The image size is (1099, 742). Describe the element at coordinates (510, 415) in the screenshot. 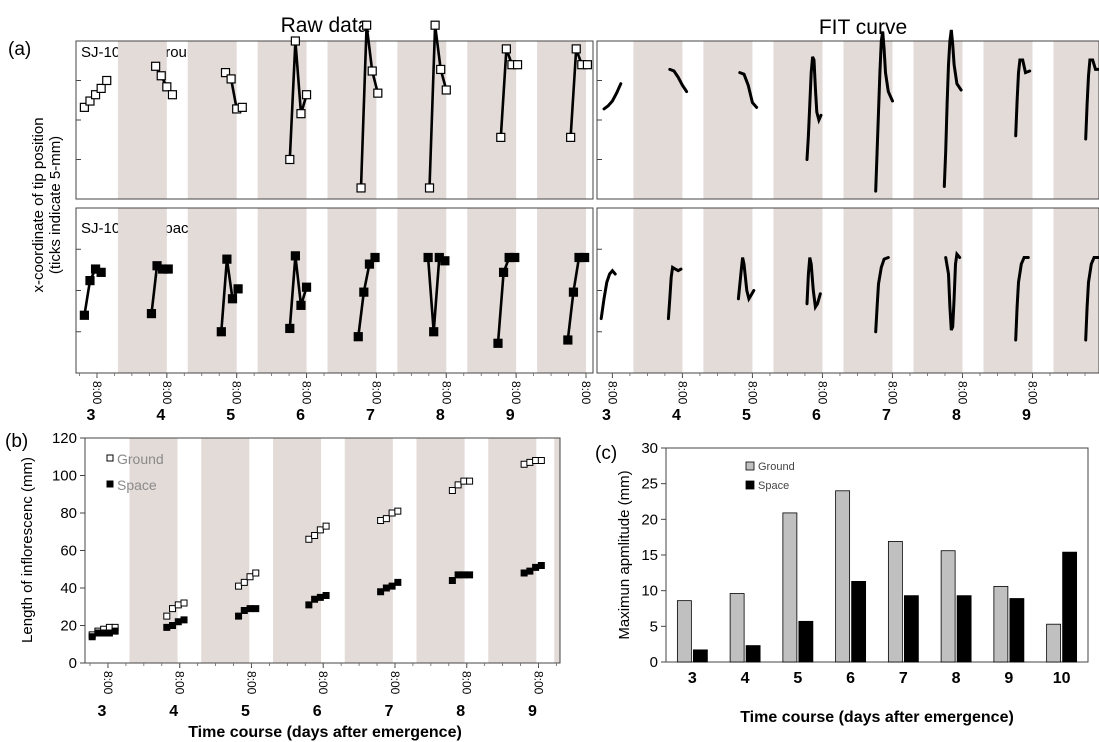

I see `raw-day-label: 9` at that location.